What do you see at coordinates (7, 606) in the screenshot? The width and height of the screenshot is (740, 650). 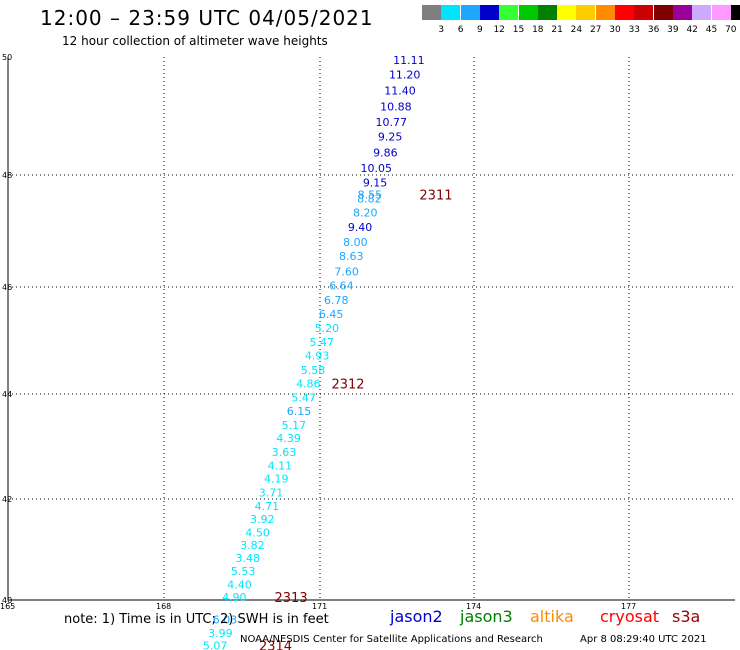 I see `lon-label-165: 165` at bounding box center [7, 606].